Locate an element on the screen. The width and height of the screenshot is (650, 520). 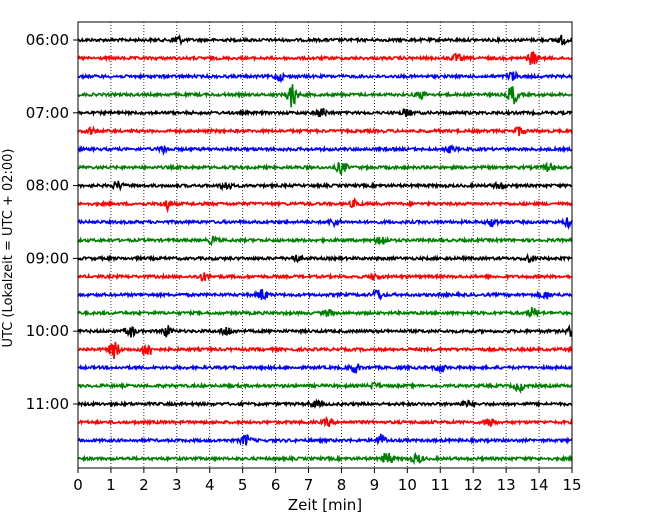
x-tick-label: 1 is located at coordinates (111, 485).